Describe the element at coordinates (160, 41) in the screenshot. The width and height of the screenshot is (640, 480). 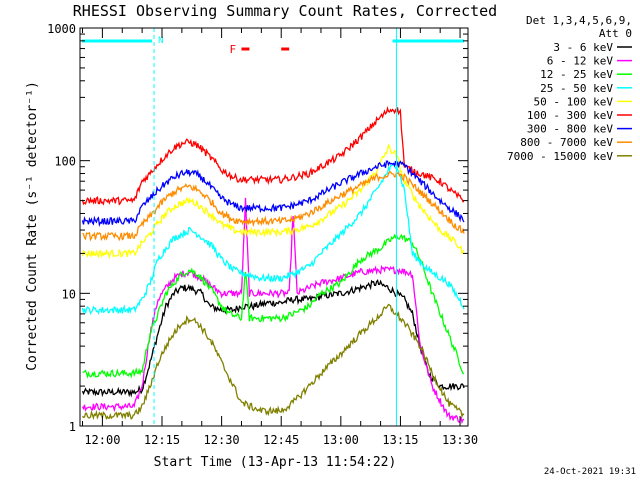
I see `n-flag-label: N` at that location.